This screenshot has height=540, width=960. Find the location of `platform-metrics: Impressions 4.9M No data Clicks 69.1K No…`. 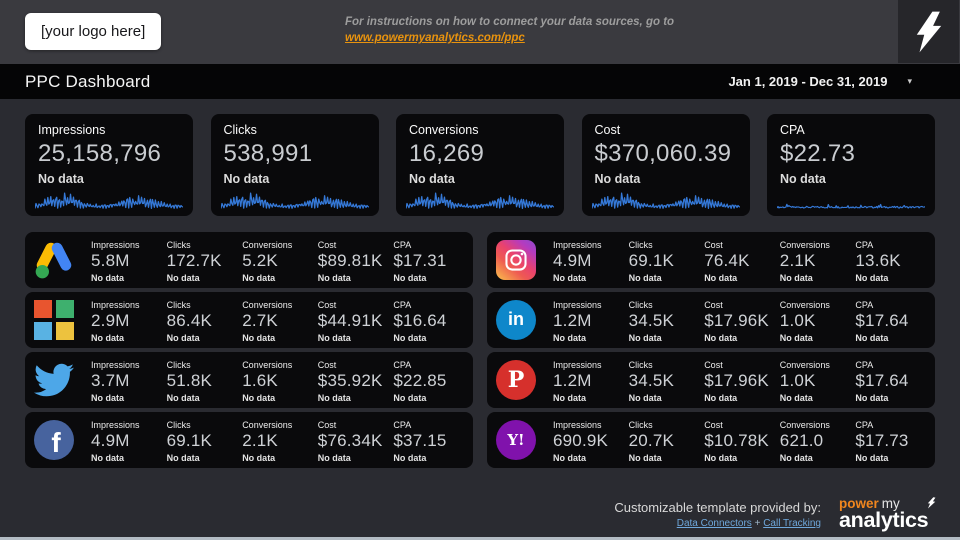

platform-metrics: Impressions 4.9M No data Clicks 69.1K No… is located at coordinates (280, 441).